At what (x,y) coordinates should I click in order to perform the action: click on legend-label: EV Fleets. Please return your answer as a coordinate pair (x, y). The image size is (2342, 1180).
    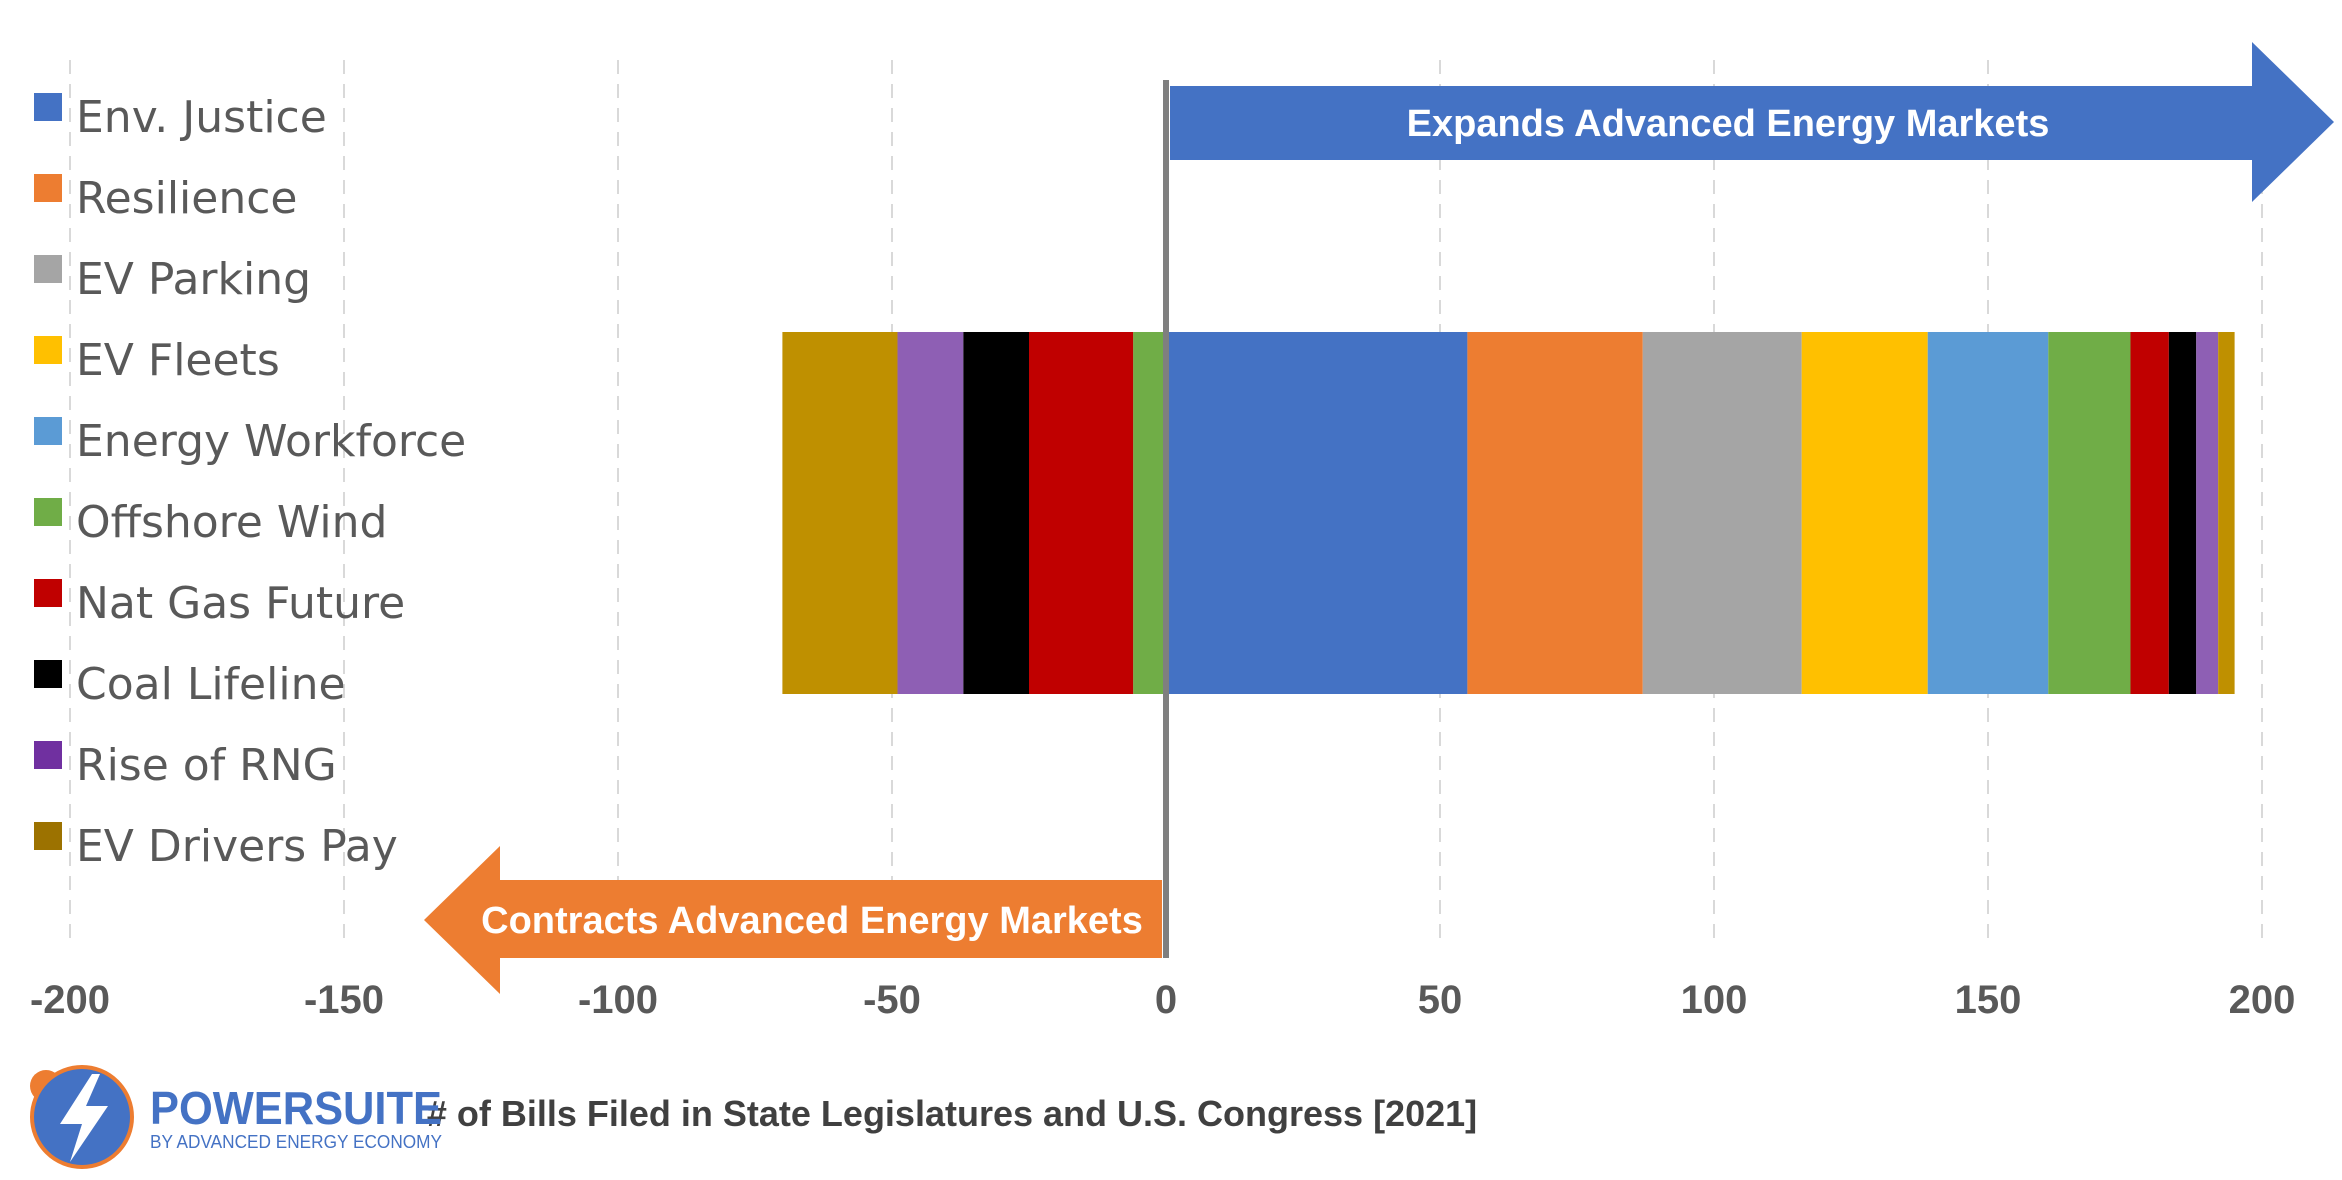
    Looking at the image, I should click on (178, 360).